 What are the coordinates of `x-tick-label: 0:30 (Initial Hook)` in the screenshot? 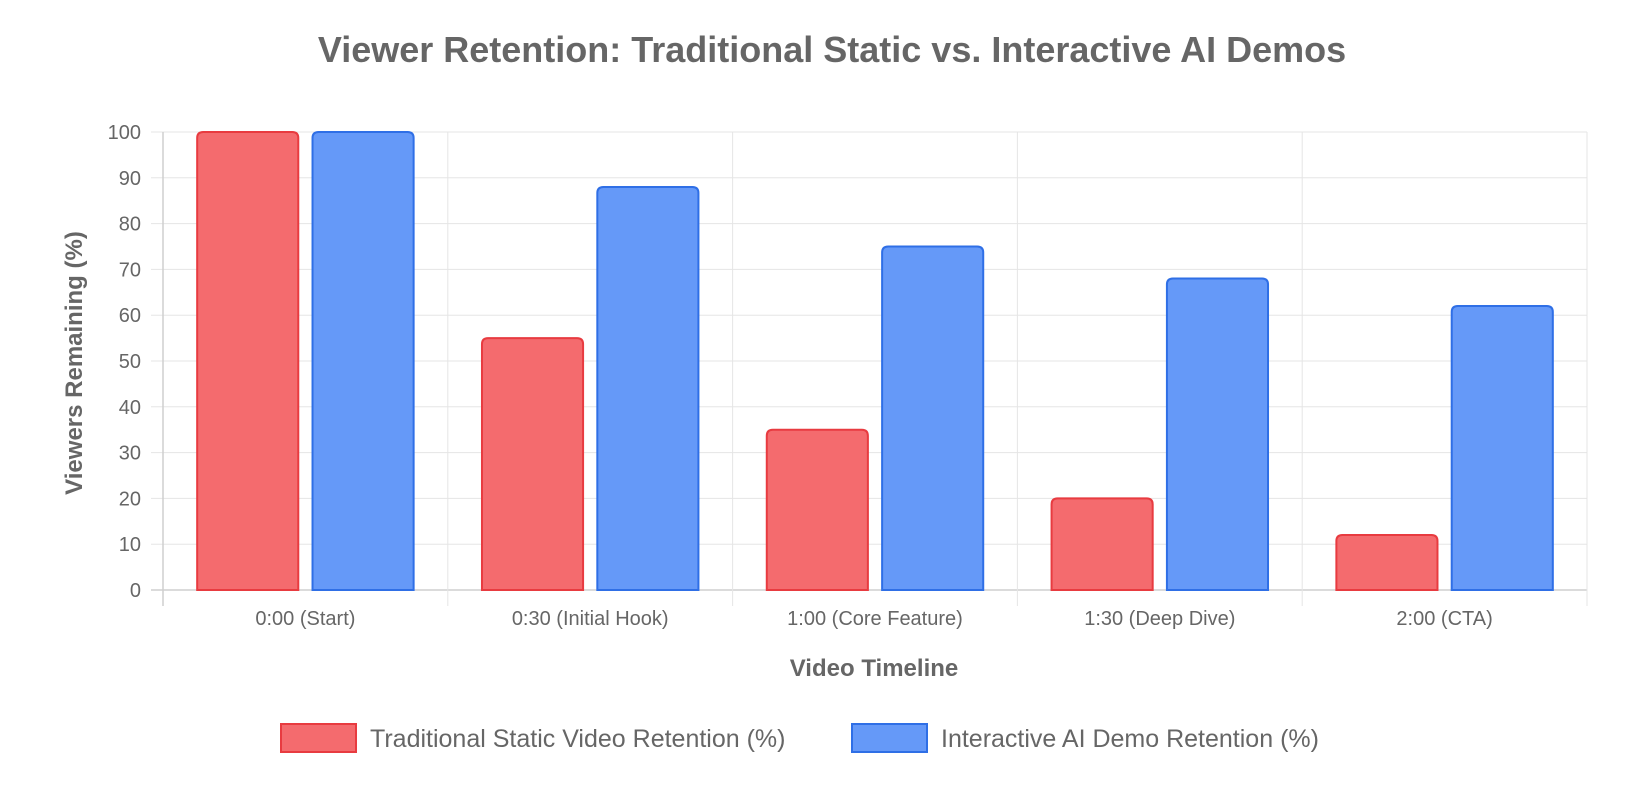 It's located at (590, 619).